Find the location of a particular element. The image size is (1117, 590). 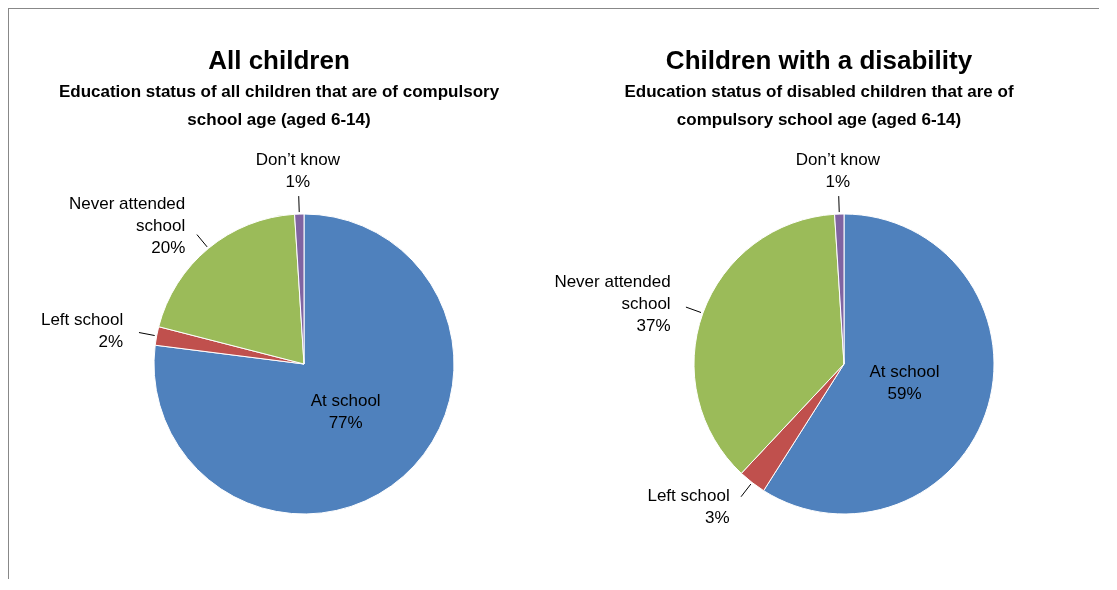

chart-subtitle: Education status of disabled children that are of compulsory school age (aged 6-14) is located at coordinates (819, 106).